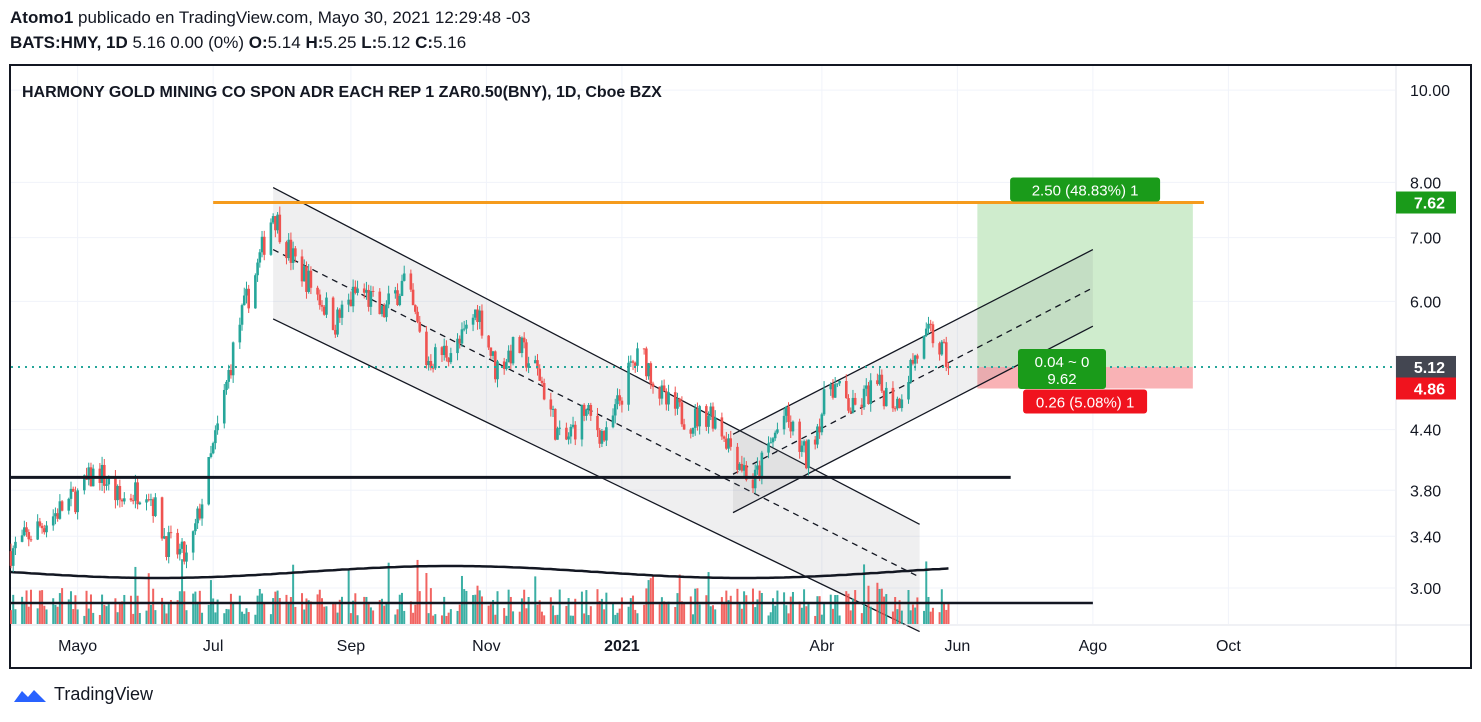 This screenshot has width=1481, height=722. What do you see at coordinates (649, 646) in the screenshot?
I see `time-scale: Mayo Jul Sep Nov 2021 Abr Jun Ago Oct` at bounding box center [649, 646].